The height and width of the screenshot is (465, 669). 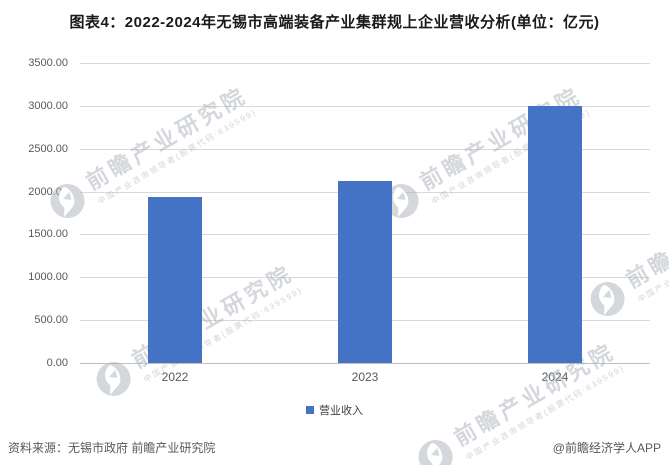 What do you see at coordinates (606, 448) in the screenshot?
I see `credit-text: @前瞻经济学人APP` at bounding box center [606, 448].